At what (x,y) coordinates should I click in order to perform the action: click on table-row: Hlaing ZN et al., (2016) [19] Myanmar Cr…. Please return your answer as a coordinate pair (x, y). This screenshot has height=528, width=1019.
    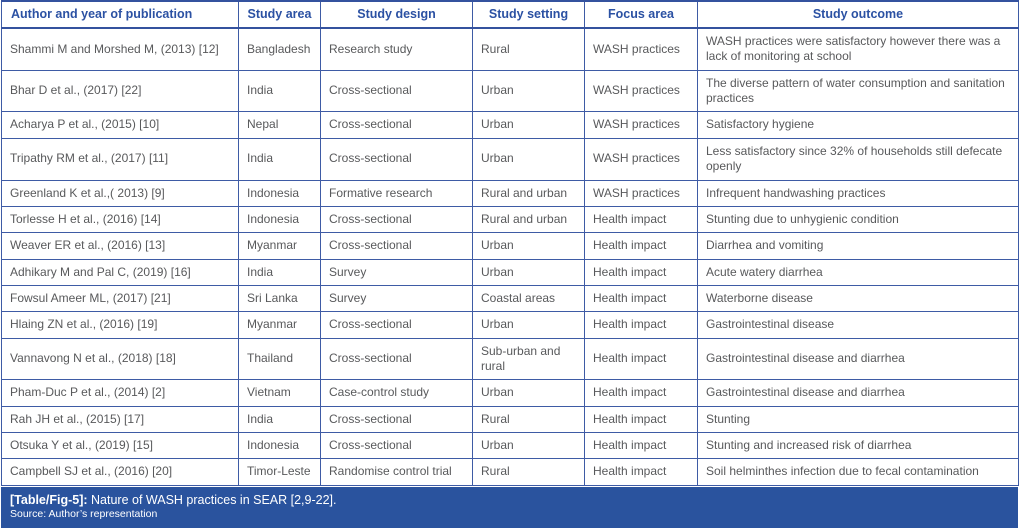
    Looking at the image, I should click on (510, 325).